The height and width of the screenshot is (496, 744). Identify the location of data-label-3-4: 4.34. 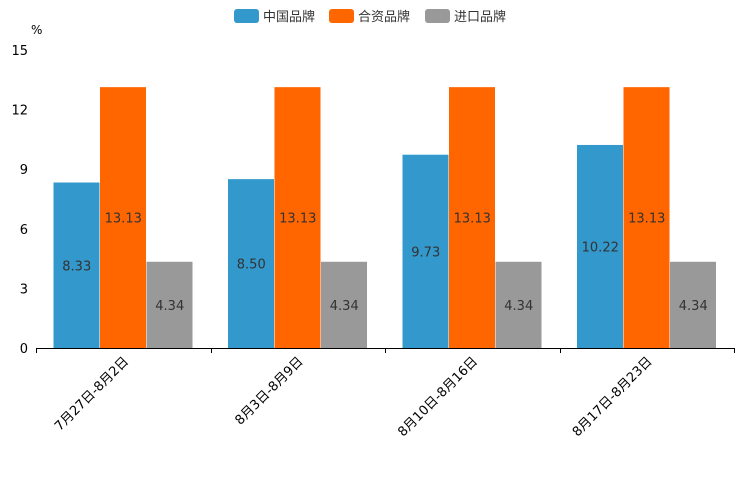
(693, 306).